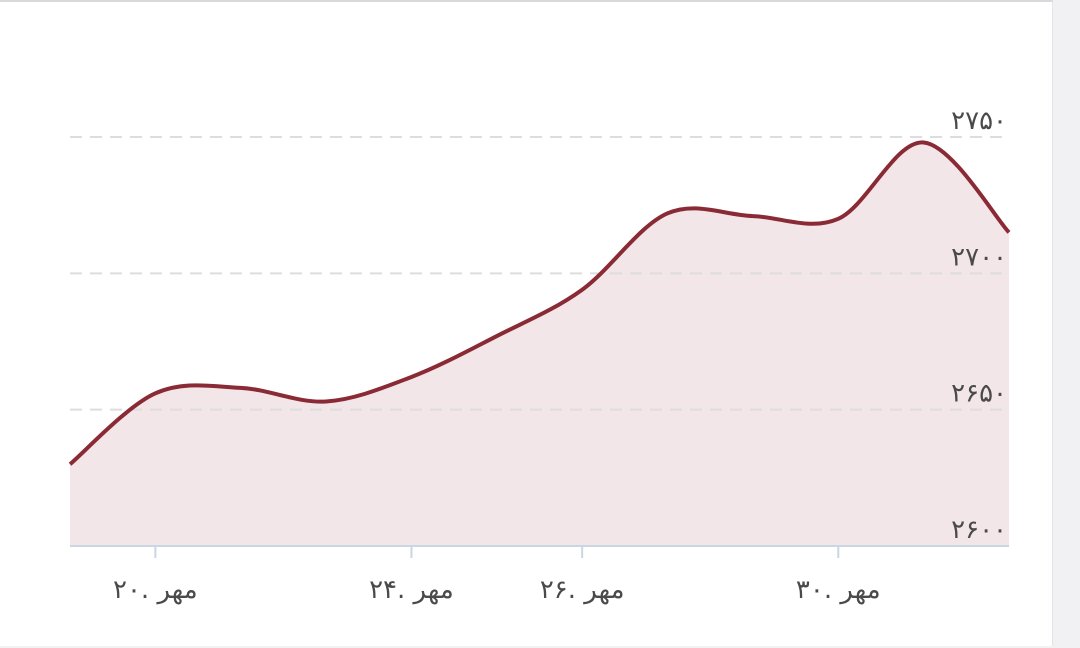 The image size is (1080, 648). Describe the element at coordinates (838, 590) in the screenshot. I see `x-tick-label: ۳۰. مهر` at that location.